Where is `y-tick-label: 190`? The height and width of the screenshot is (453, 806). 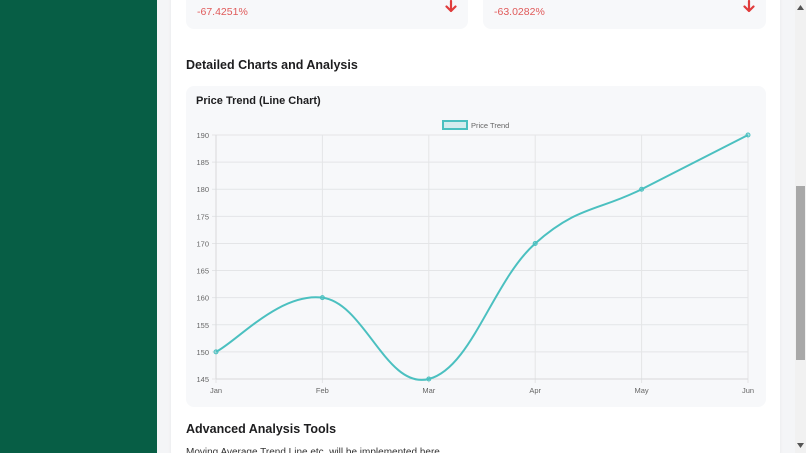 y-tick-label: 190 is located at coordinates (202, 135).